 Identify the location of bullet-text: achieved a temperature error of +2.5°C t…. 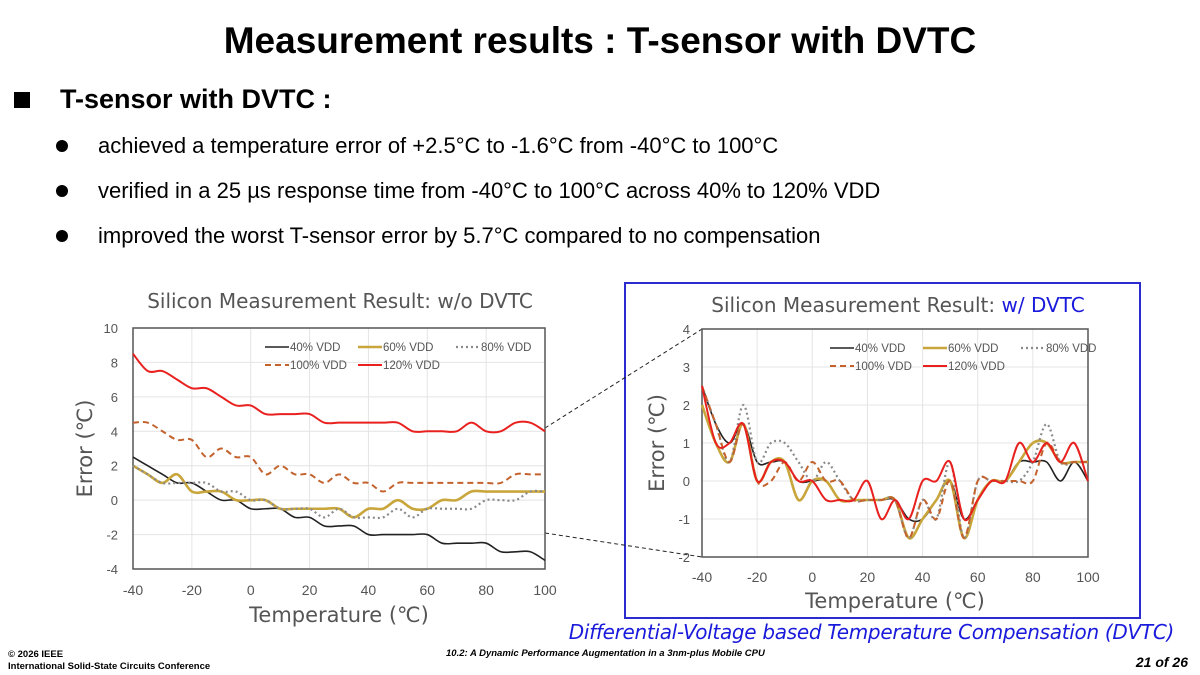
(438, 145).